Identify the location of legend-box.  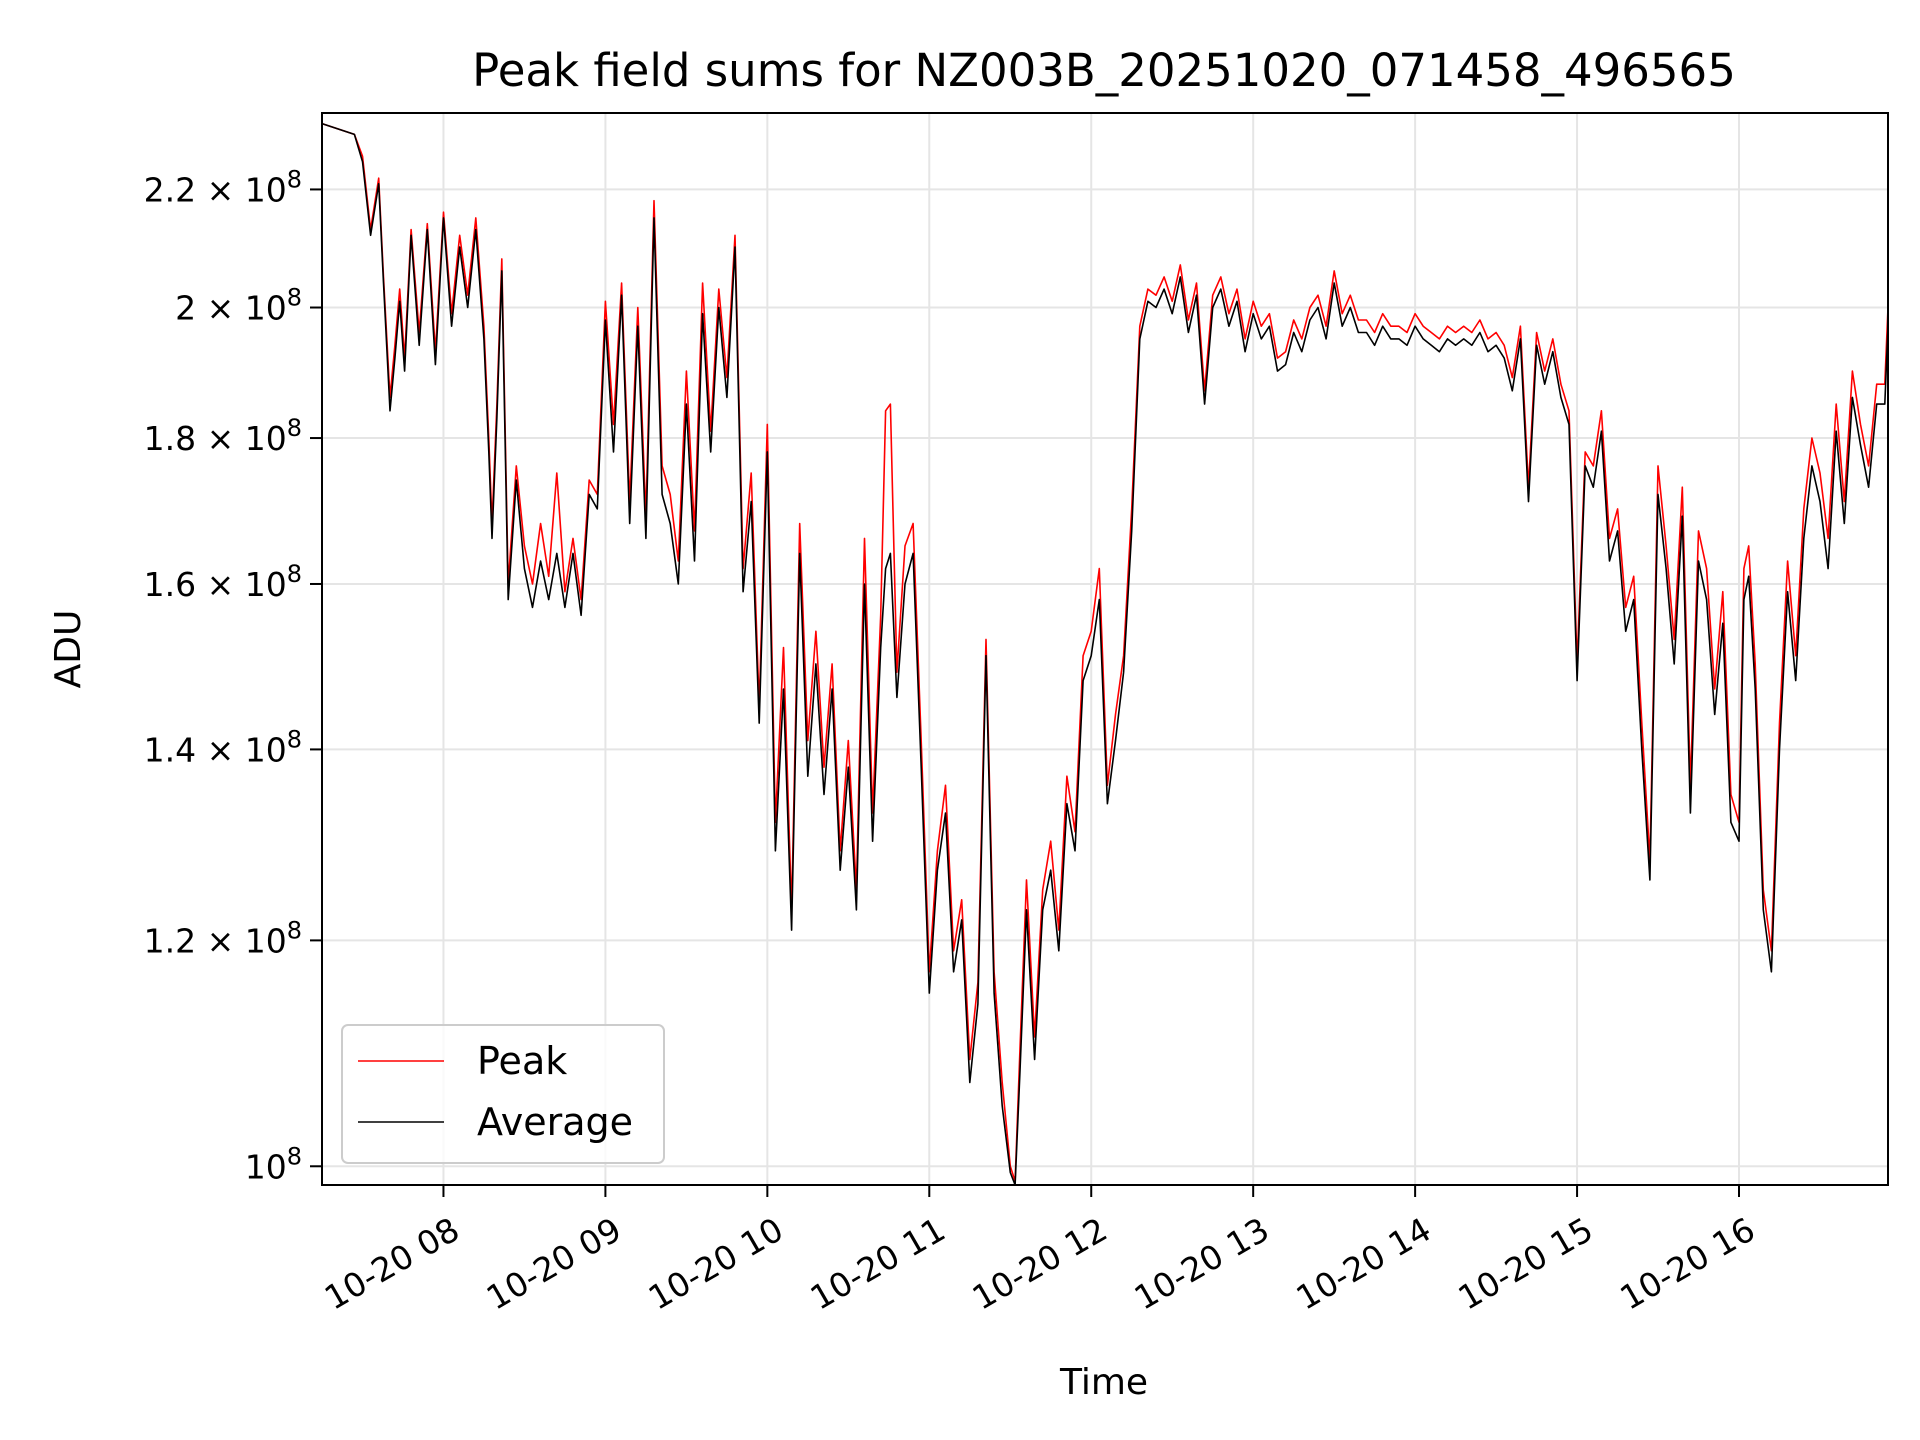
(503, 1094).